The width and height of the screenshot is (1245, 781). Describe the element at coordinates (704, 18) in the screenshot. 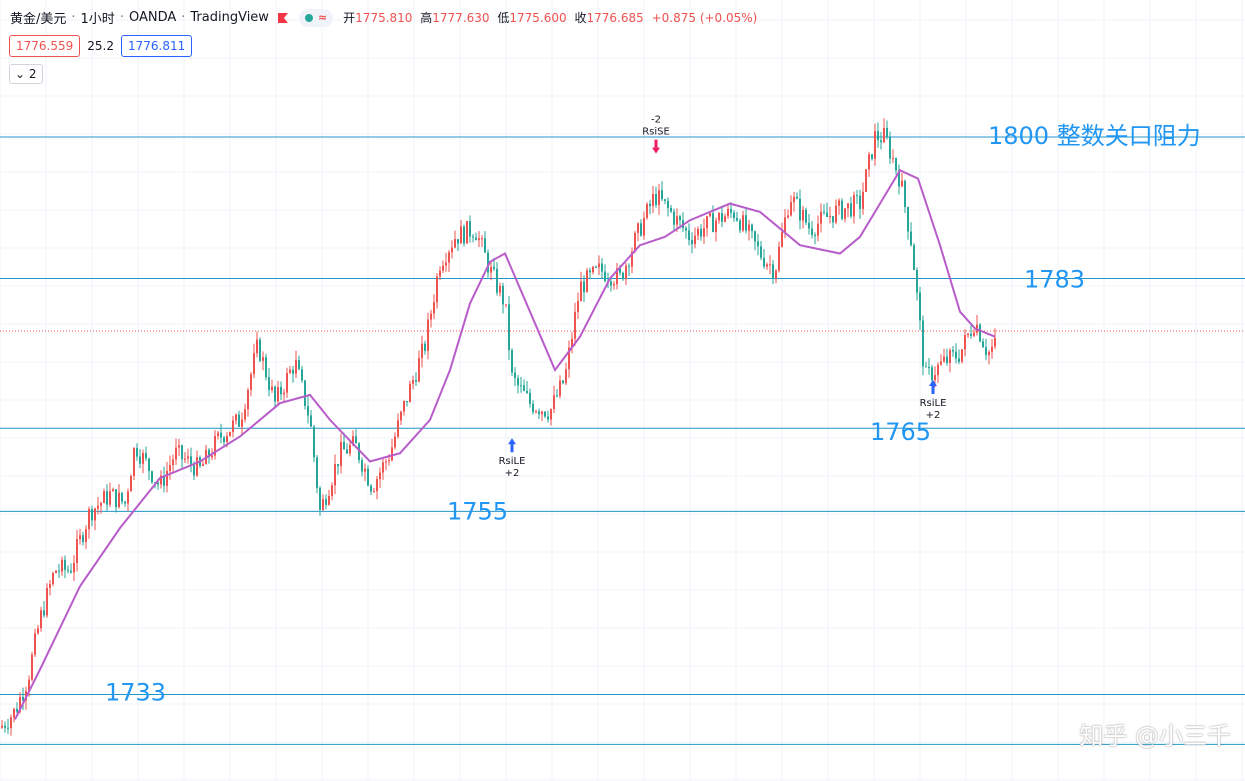

I see `change-value: +0.875 (+0.05%)` at that location.